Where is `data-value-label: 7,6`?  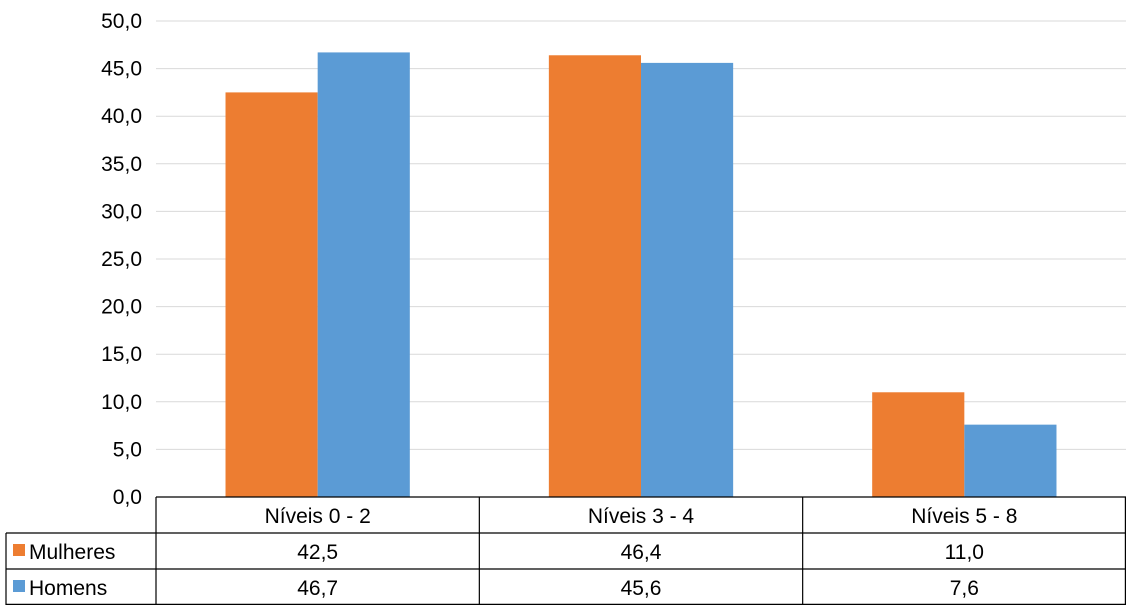 data-value-label: 7,6 is located at coordinates (964, 588).